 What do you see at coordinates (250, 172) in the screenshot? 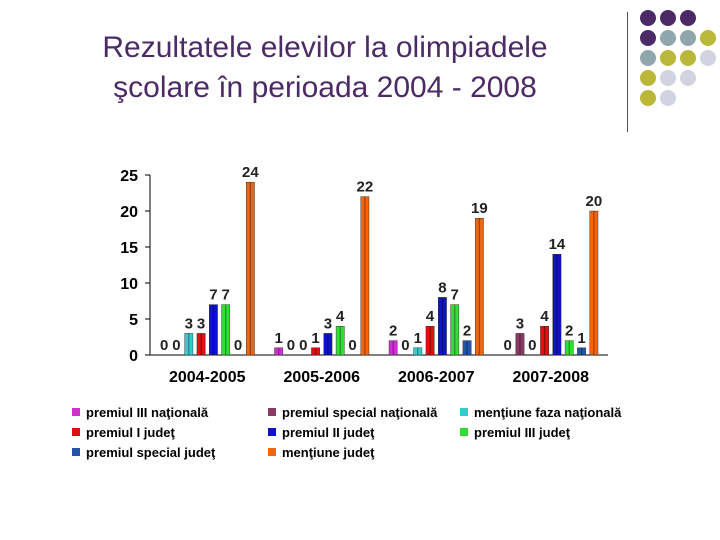
I see `data-label: 24` at bounding box center [250, 172].